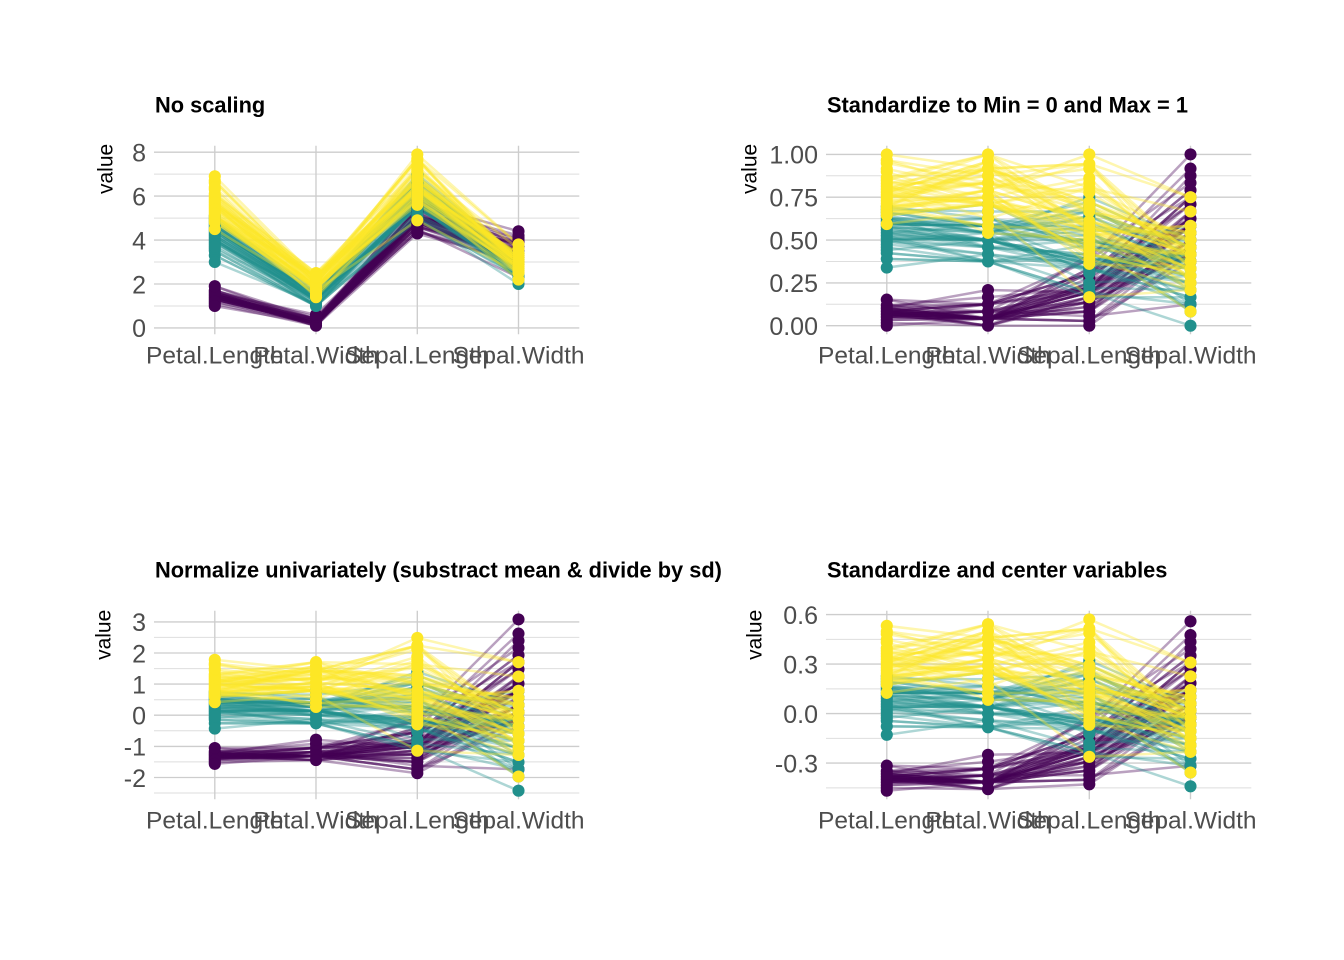 The width and height of the screenshot is (1344, 960). Describe the element at coordinates (800, 616) in the screenshot. I see `svg-text: 0.6` at that location.